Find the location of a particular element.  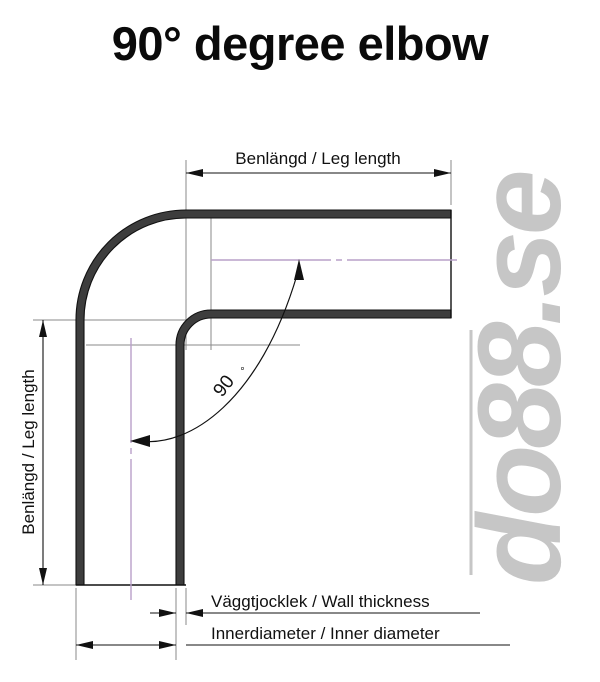

dimension-inner-diameter: Innerdiameter / Inner diameter is located at coordinates (293, 636).